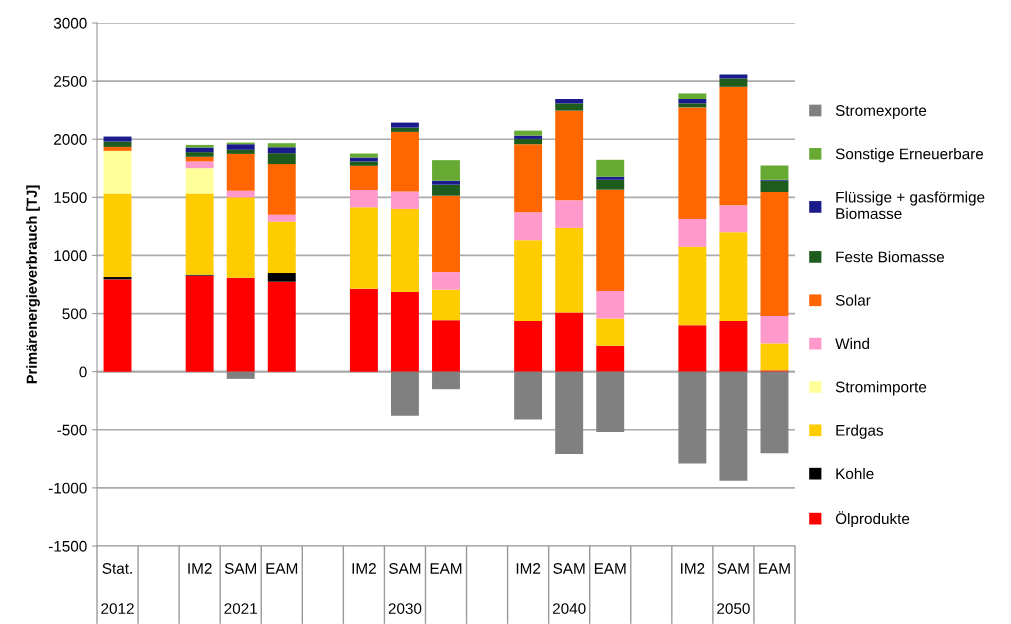 Image resolution: width=1011 pixels, height=624 pixels. Describe the element at coordinates (83, 372) in the screenshot. I see `y-tick-label: 0` at that location.